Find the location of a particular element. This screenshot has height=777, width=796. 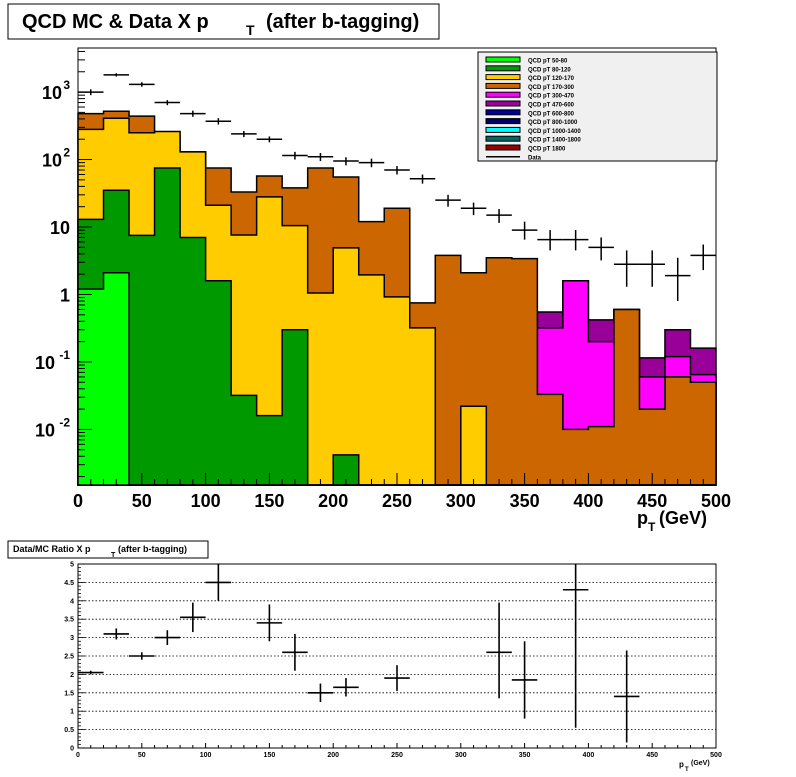

ratio-y-tick-label: 3 is located at coordinates (72, 638).